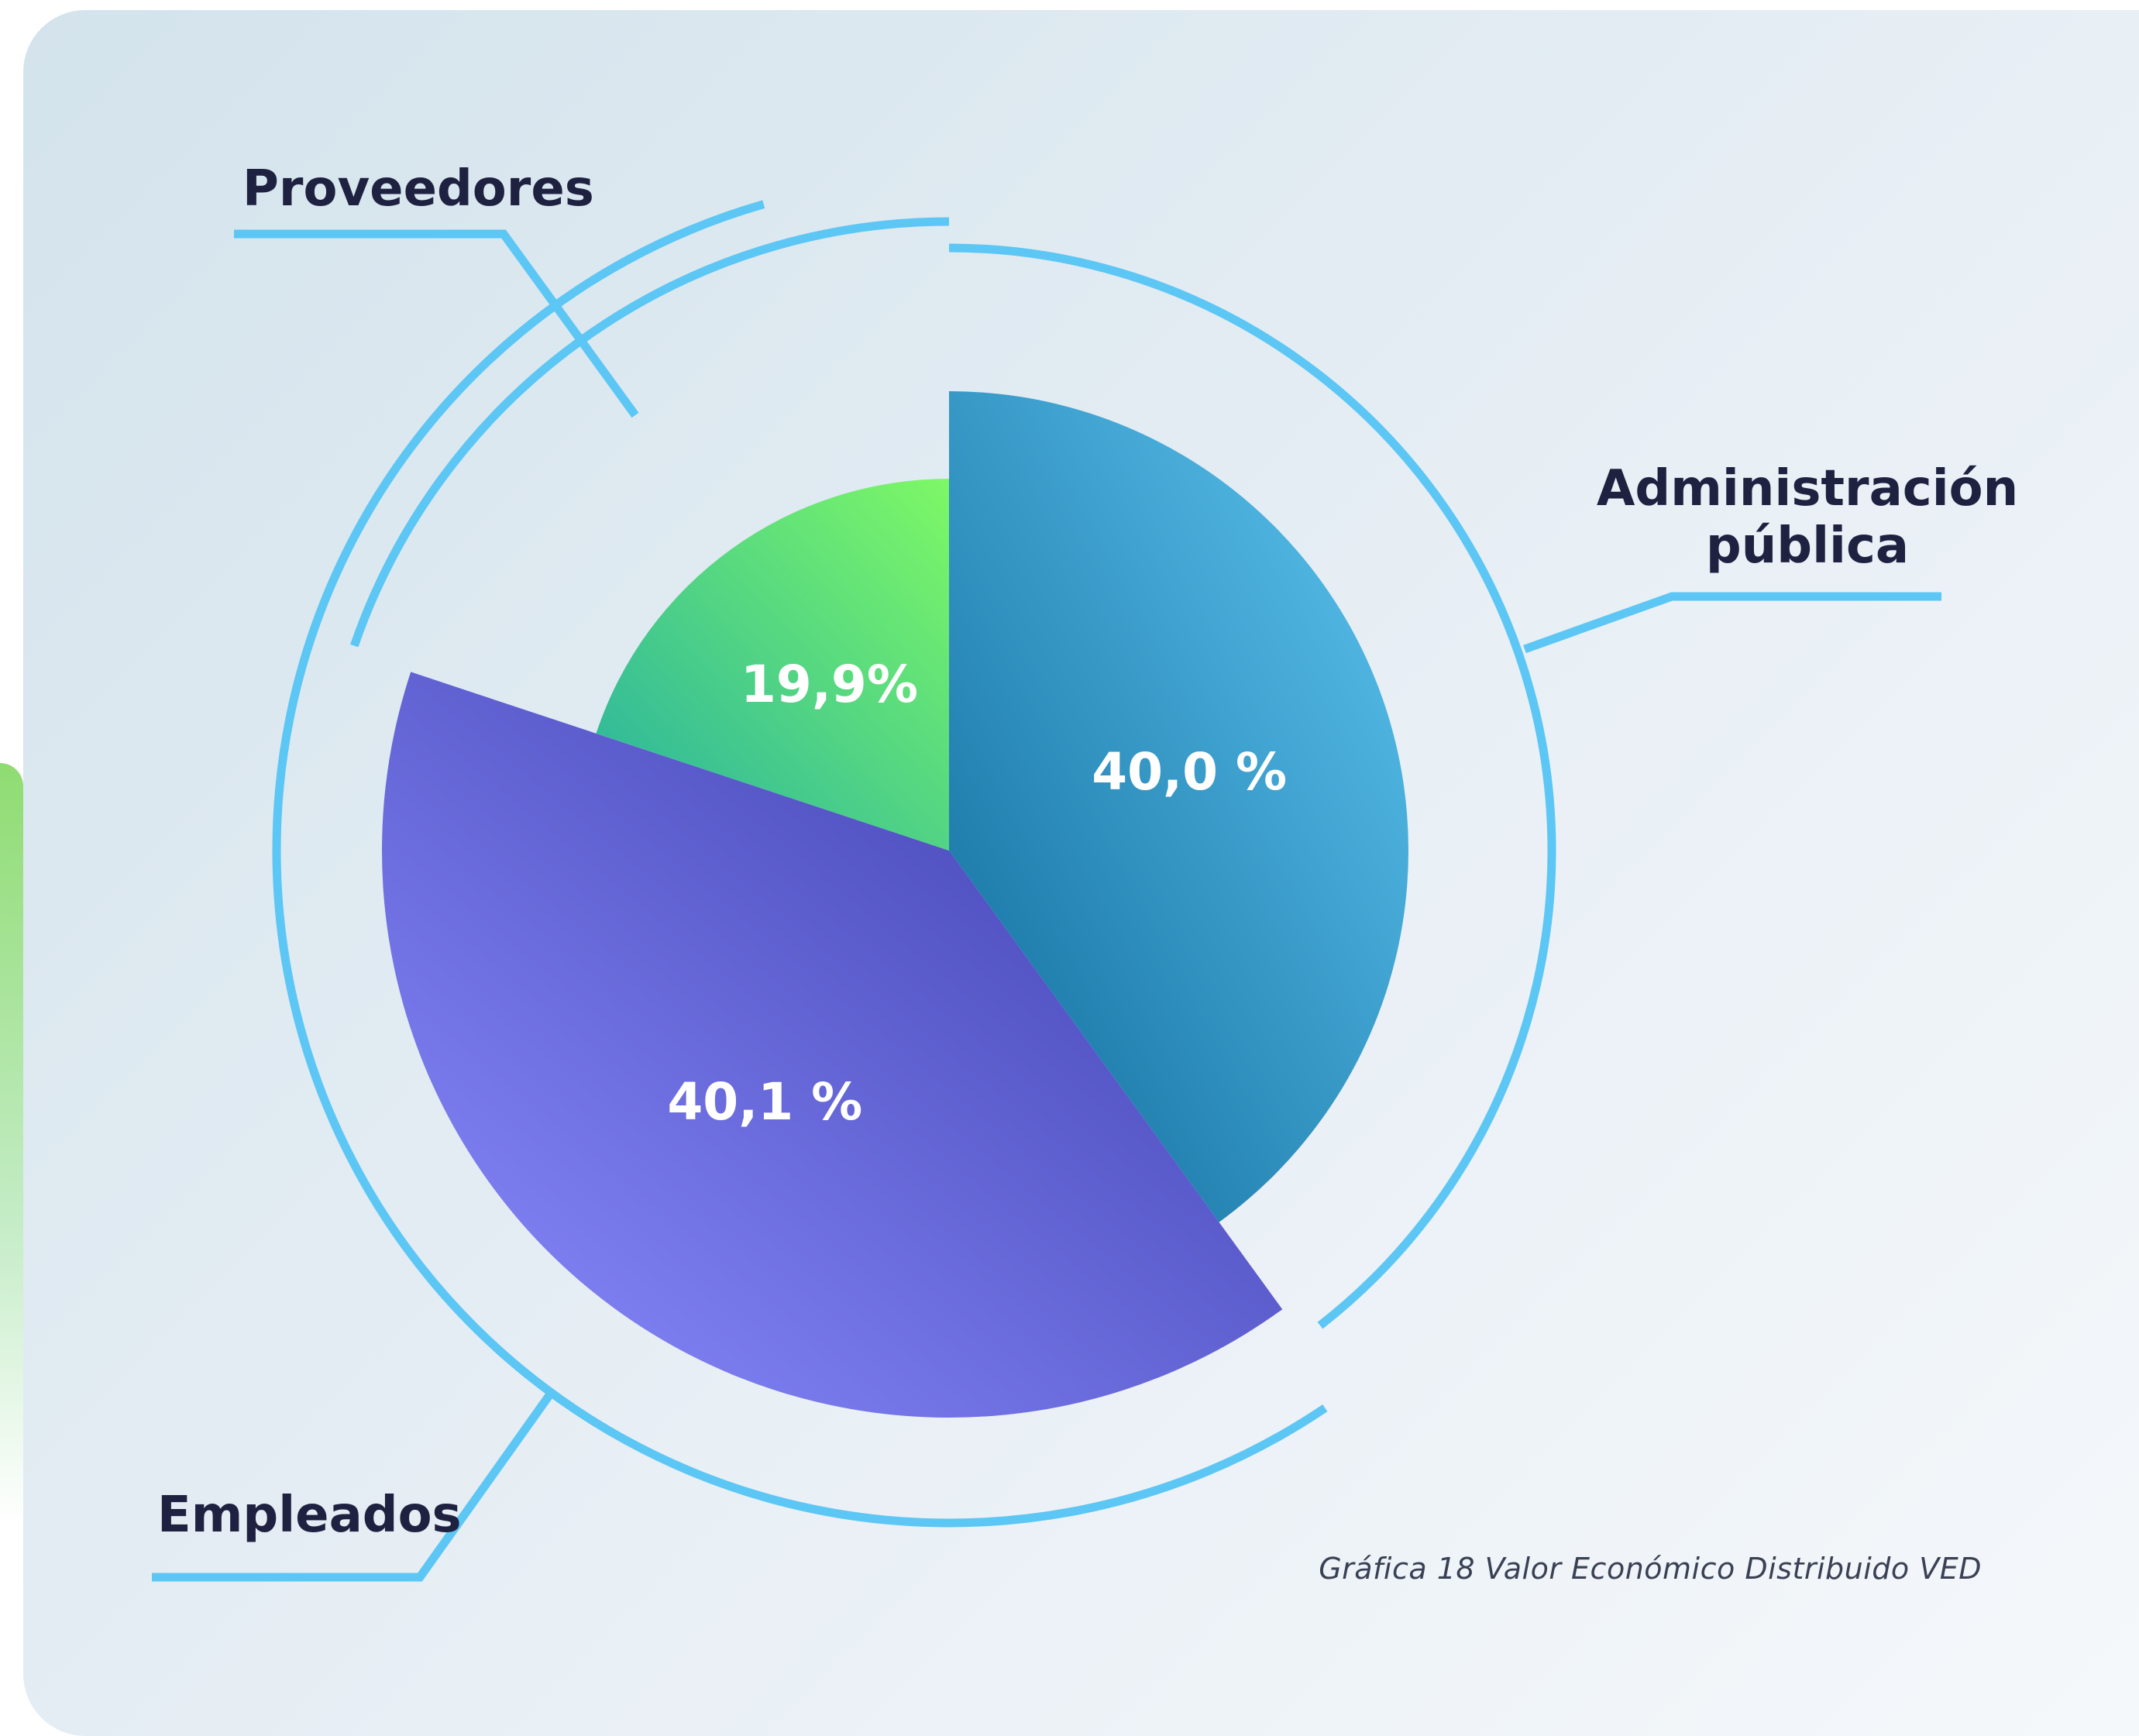 The width and height of the screenshot is (2139, 1736). I want to click on leader-proveedores, so click(436, 323).